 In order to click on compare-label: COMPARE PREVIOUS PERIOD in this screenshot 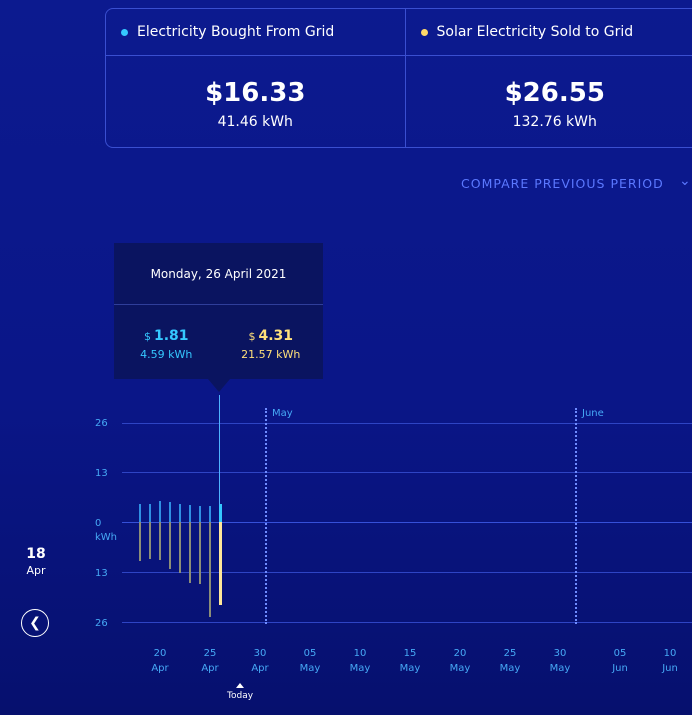, I will do `click(562, 183)`.